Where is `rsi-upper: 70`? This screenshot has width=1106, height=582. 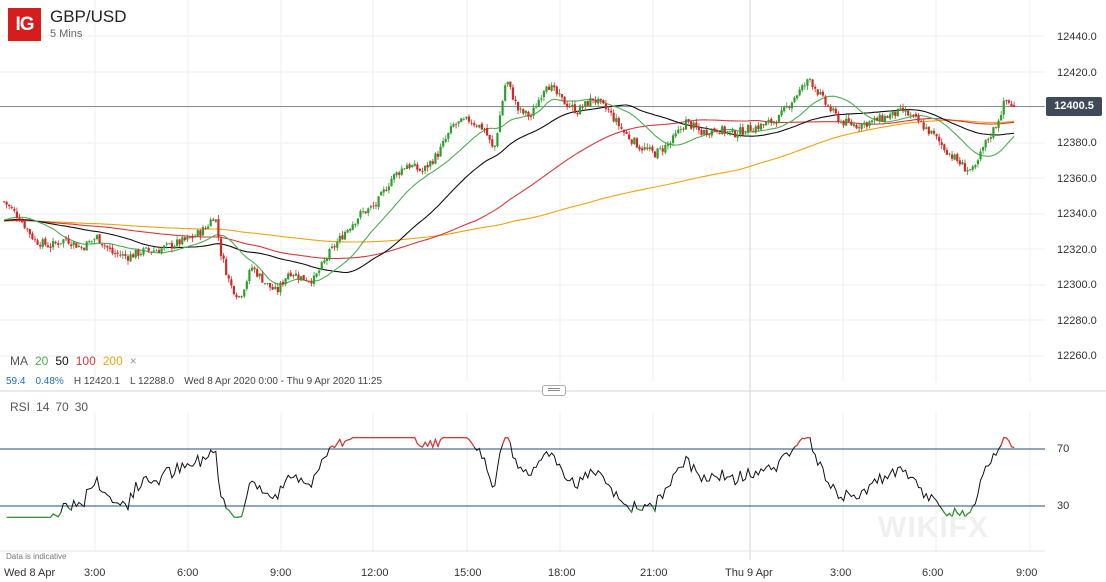
rsi-upper: 70 is located at coordinates (62, 407).